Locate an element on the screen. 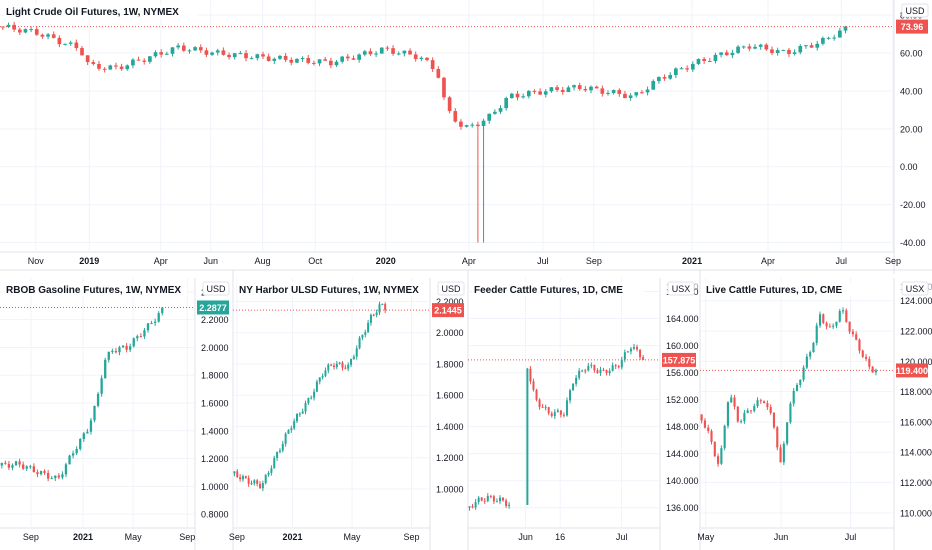 Image resolution: width=932 pixels, height=550 pixels. currency-label: USX is located at coordinates (681, 289).